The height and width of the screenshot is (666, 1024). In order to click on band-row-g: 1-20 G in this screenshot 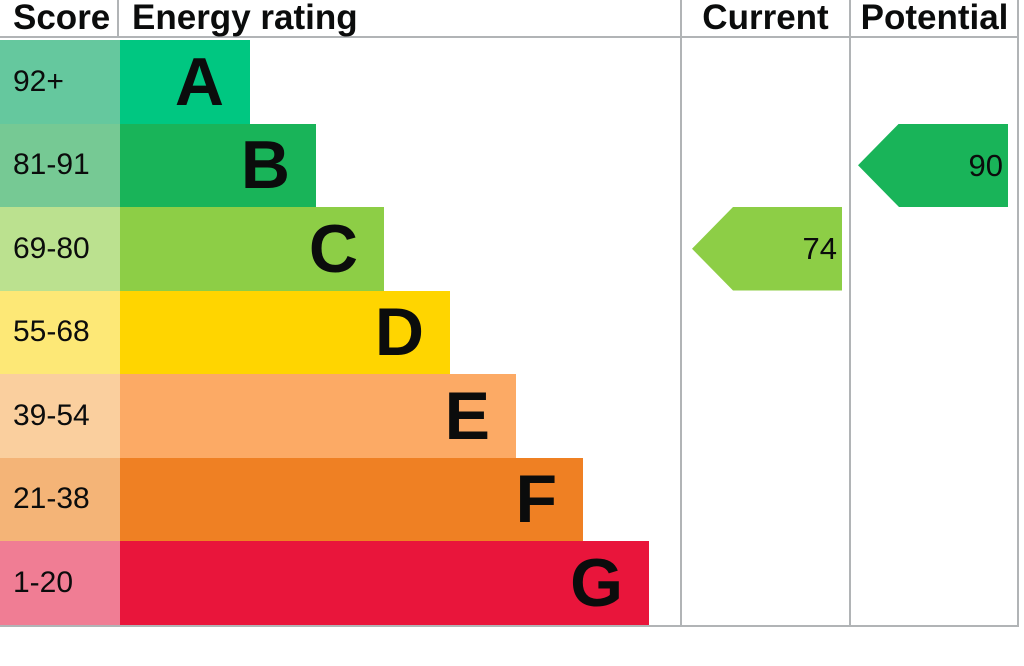, I will do `click(509, 583)`.